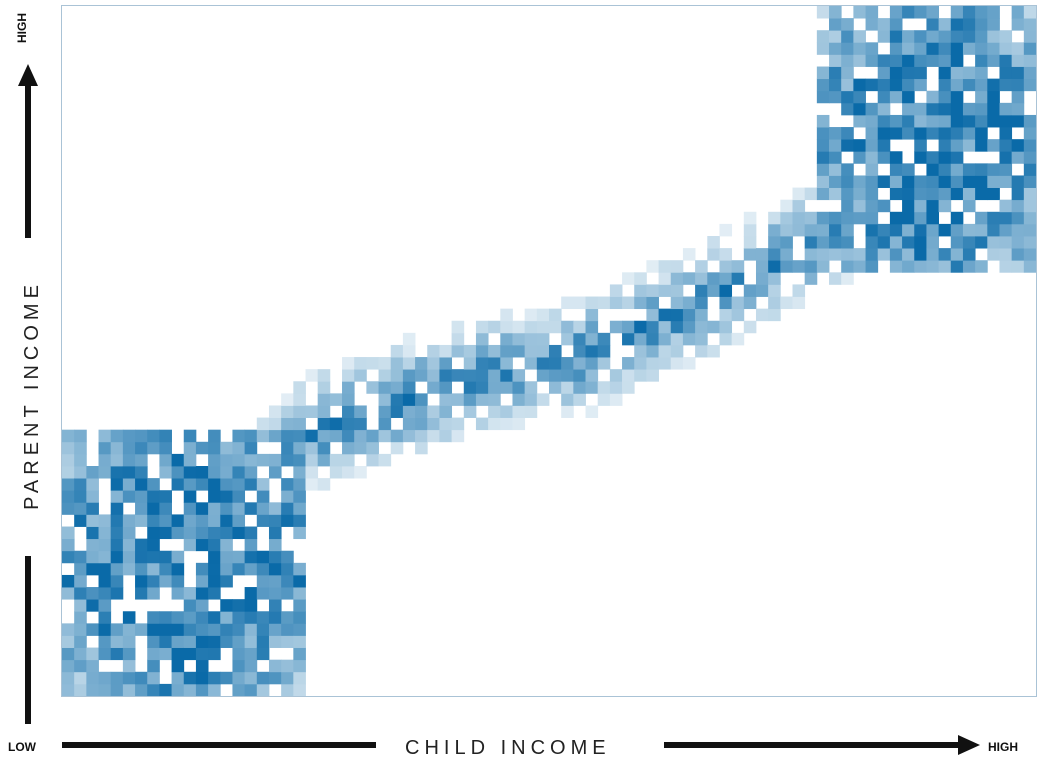 This screenshot has width=1039, height=762. Describe the element at coordinates (32, 395) in the screenshot. I see `y-axis-title: PARENT INCOME` at that location.